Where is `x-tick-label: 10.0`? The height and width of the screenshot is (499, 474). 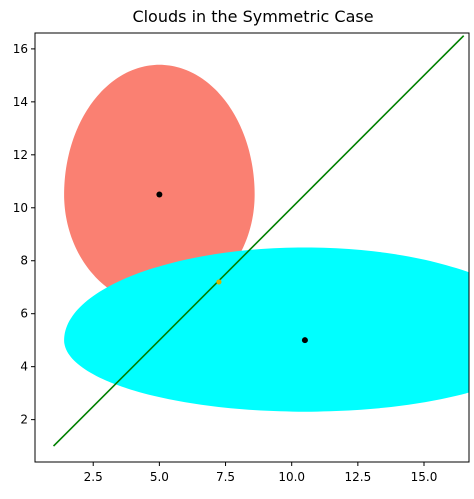
x-tick-label: 10.0 is located at coordinates (291, 477).